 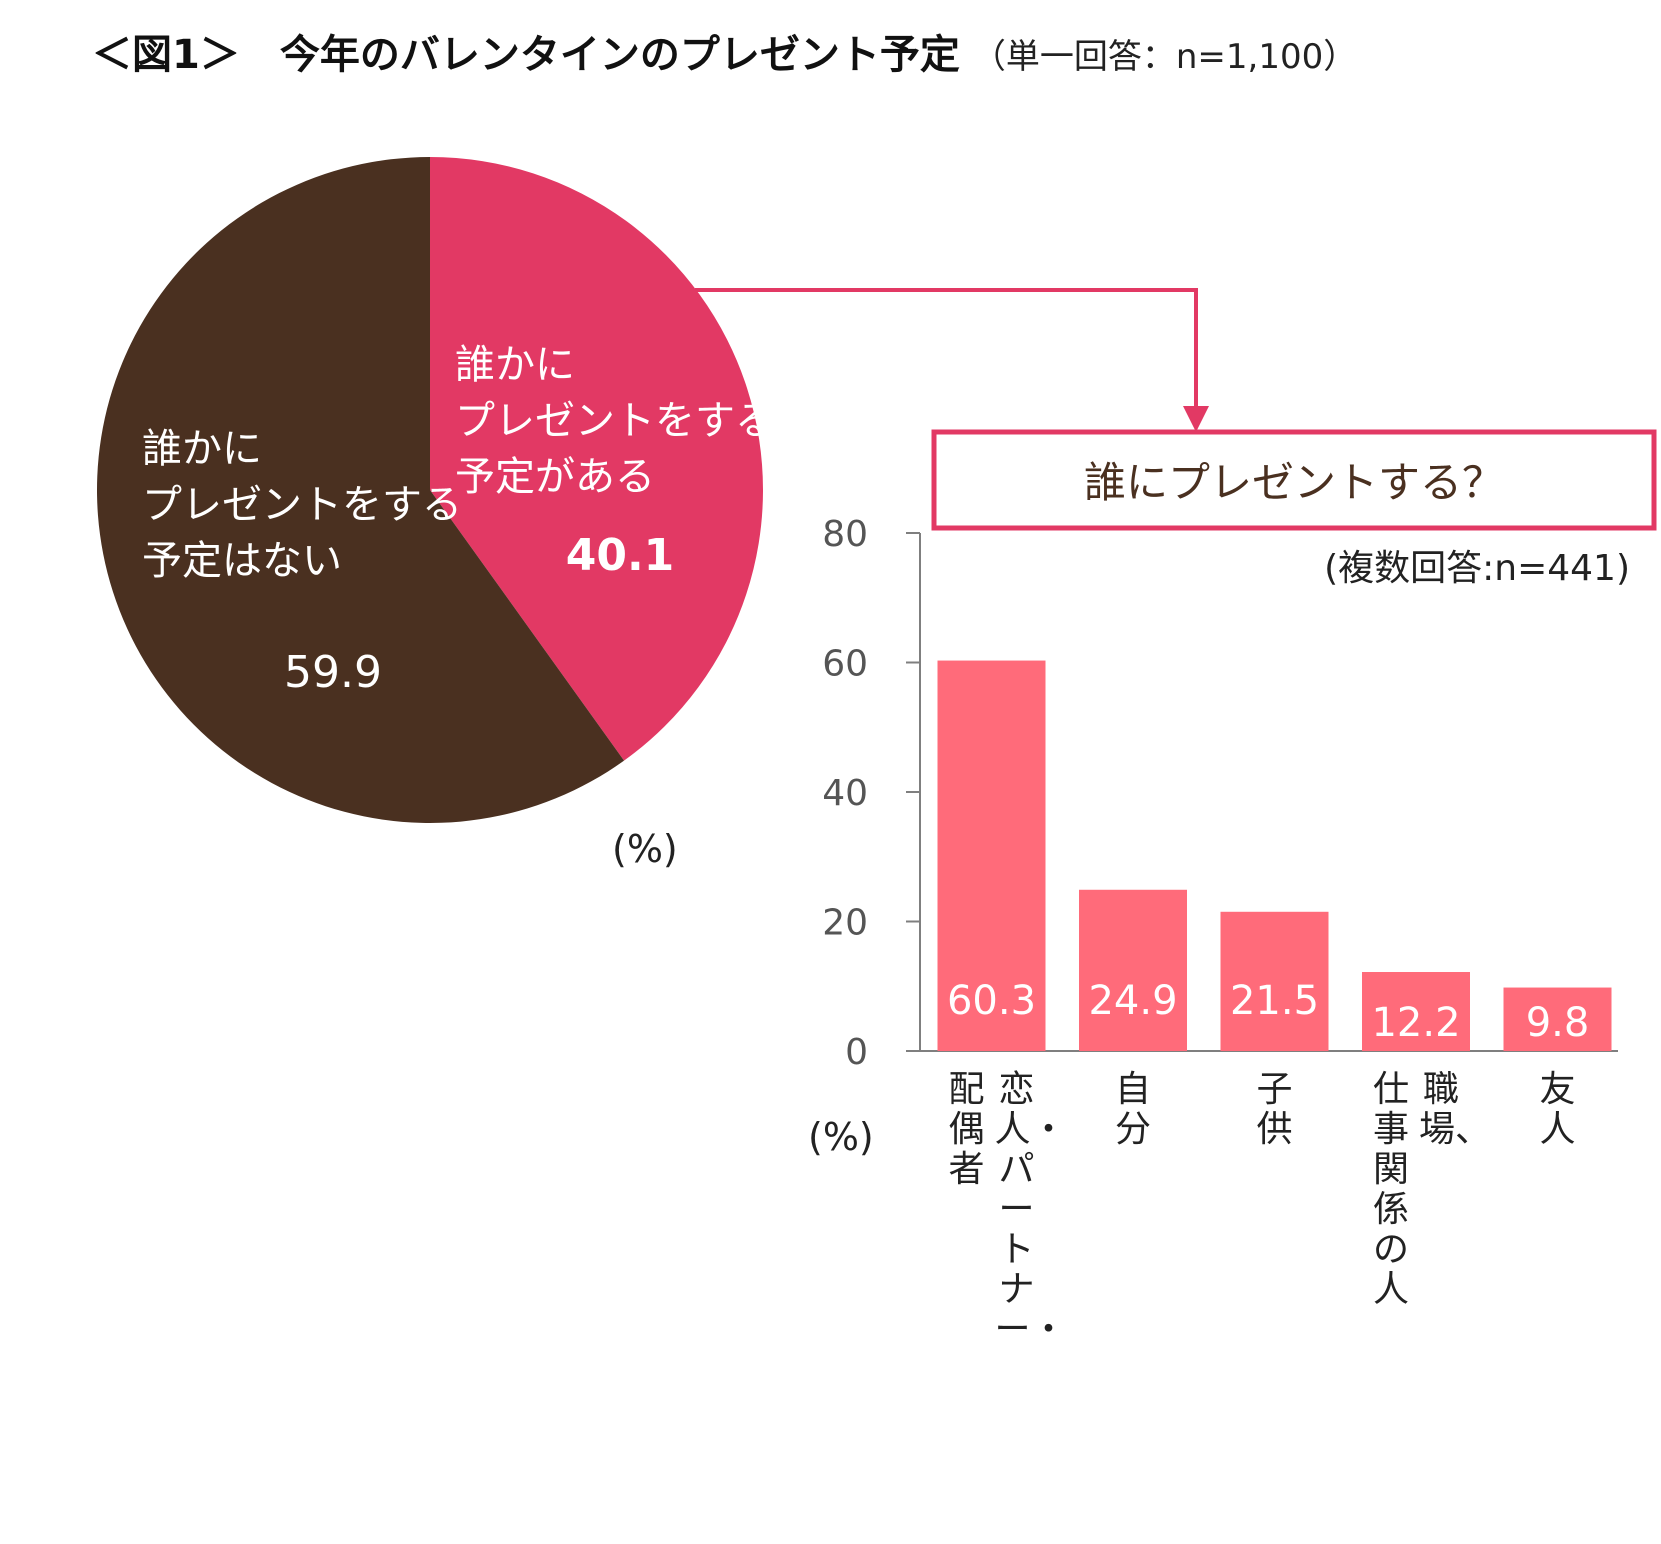 I want to click on bar-value-label: 24.9, so click(x=1132, y=1001).